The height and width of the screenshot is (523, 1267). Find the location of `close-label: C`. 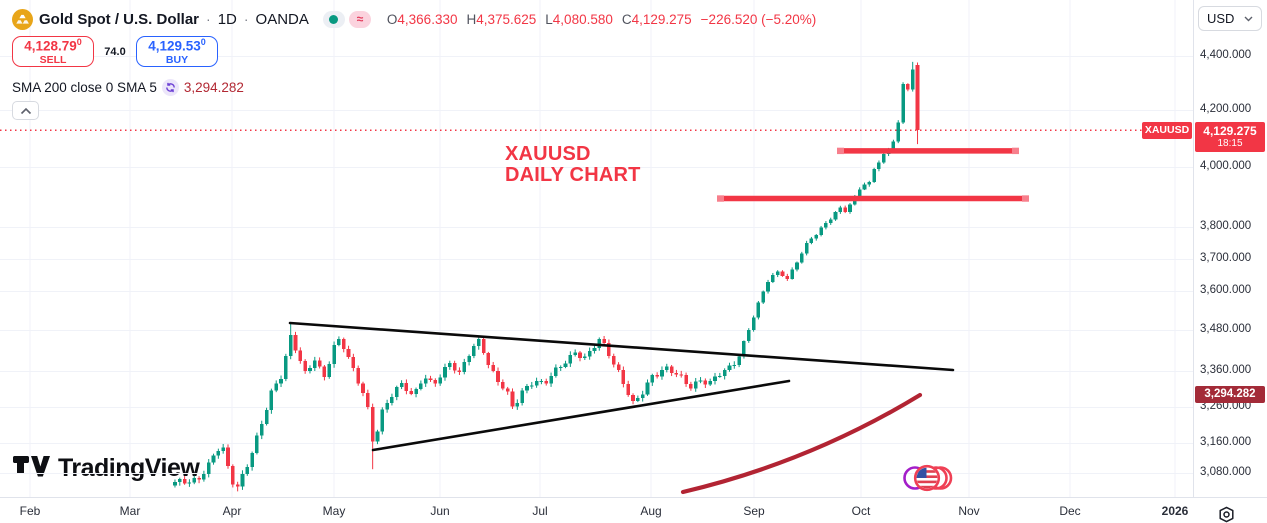

close-label: C is located at coordinates (626, 19).